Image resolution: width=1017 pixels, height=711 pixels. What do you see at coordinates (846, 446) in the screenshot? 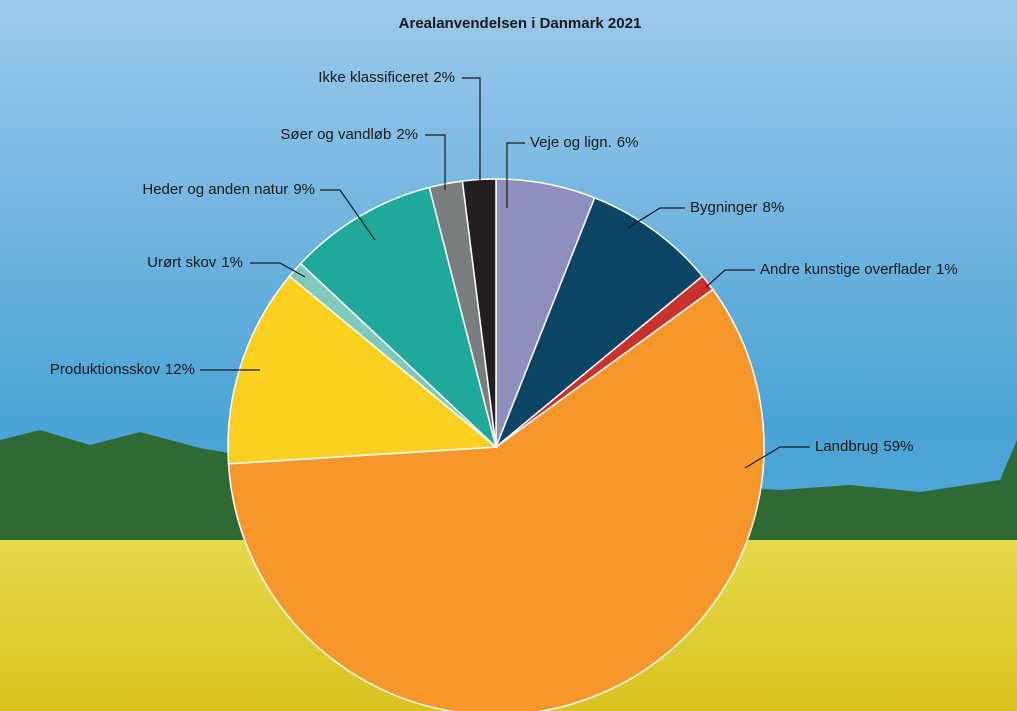
I see `category-label: Landbrug` at bounding box center [846, 446].